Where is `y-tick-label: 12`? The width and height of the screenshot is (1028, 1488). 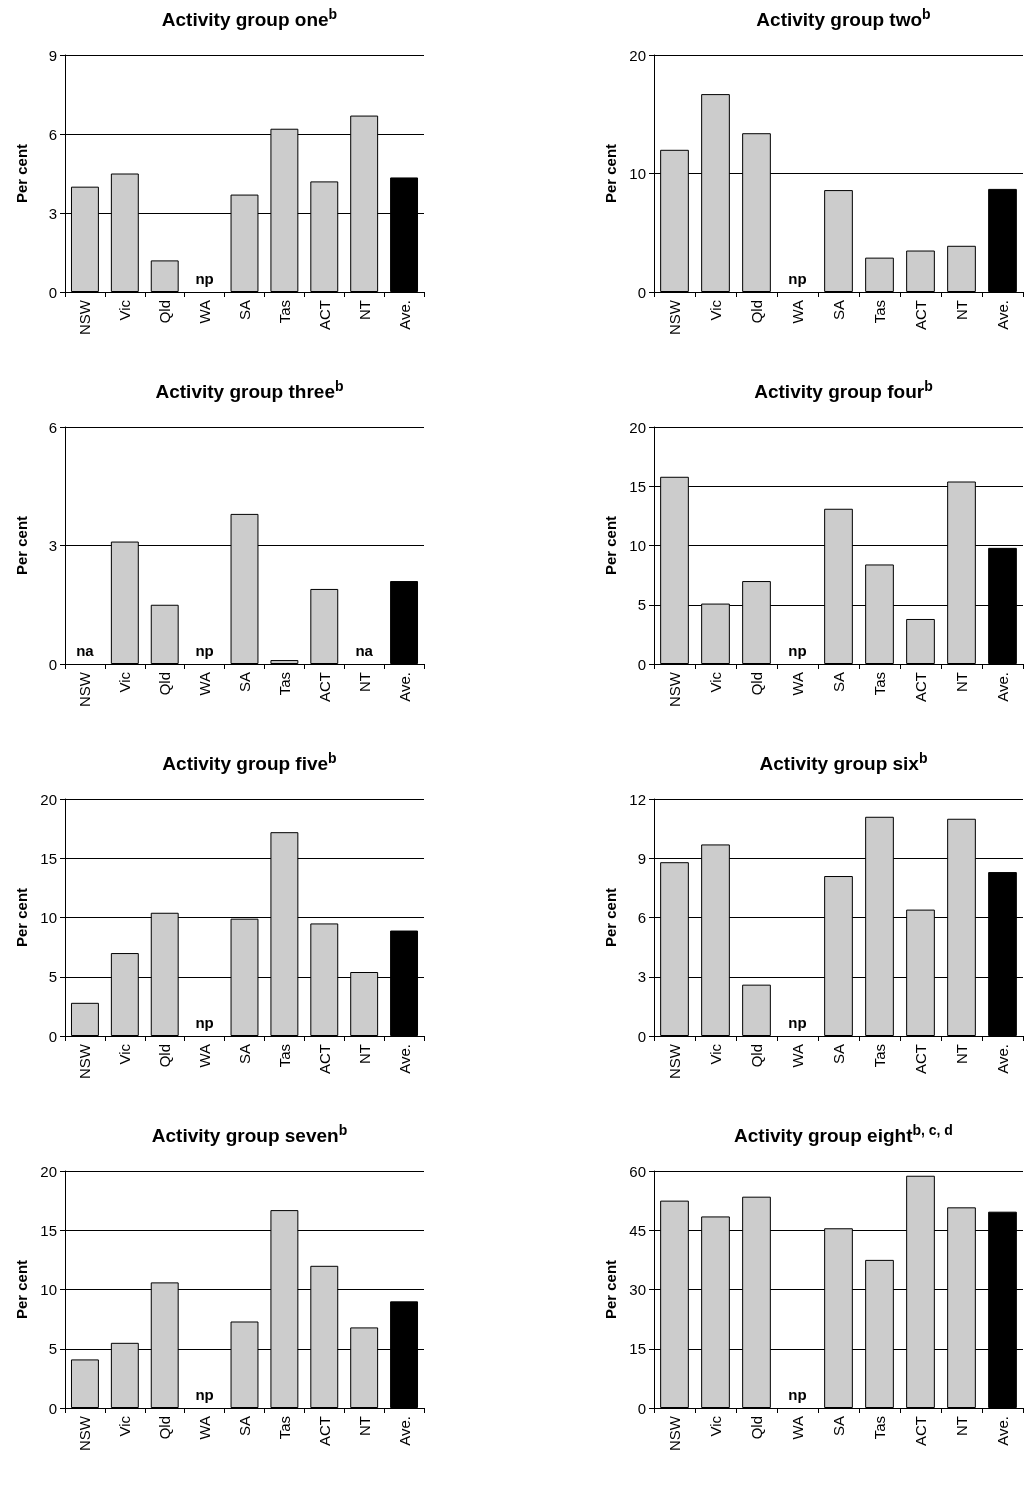
y-tick-label: 12 is located at coordinates (637, 799).